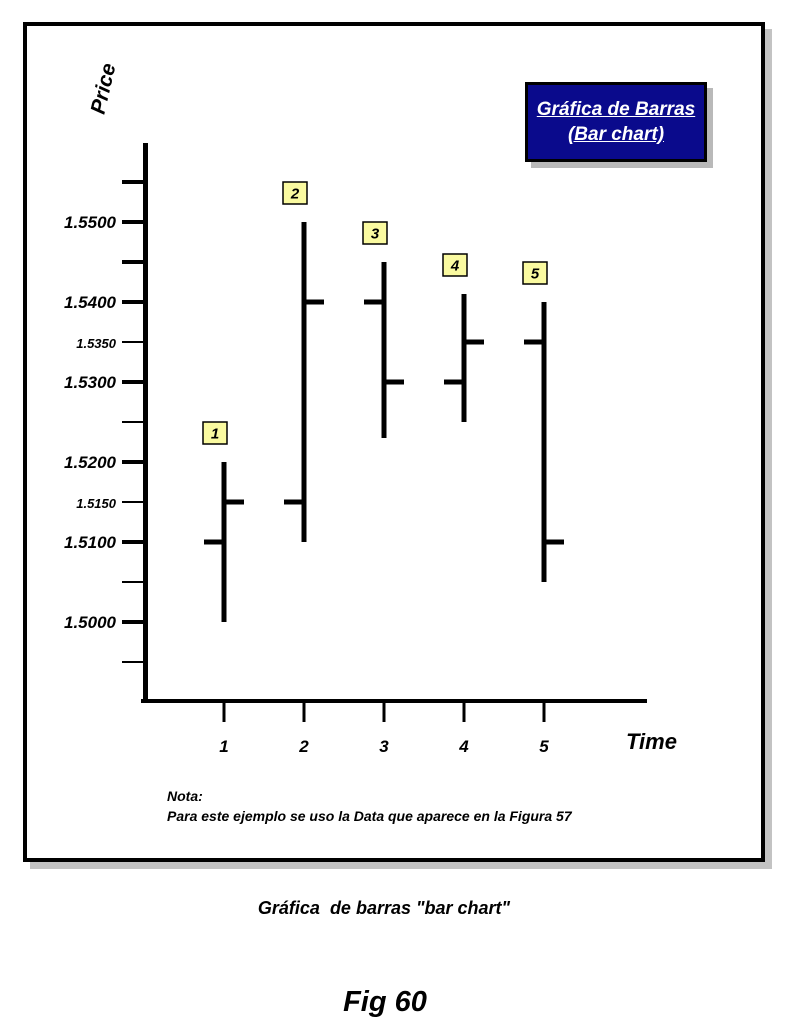 This screenshot has height=1031, width=800. I want to click on x-tick-label: 3, so click(384, 746).